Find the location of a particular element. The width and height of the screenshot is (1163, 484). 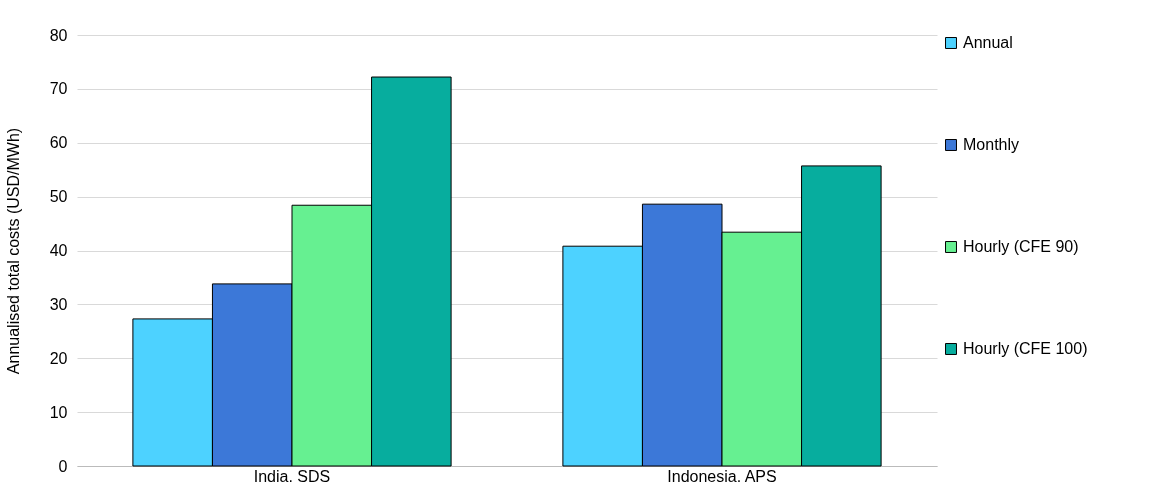

y-tick-label: 60 is located at coordinates (58, 143).